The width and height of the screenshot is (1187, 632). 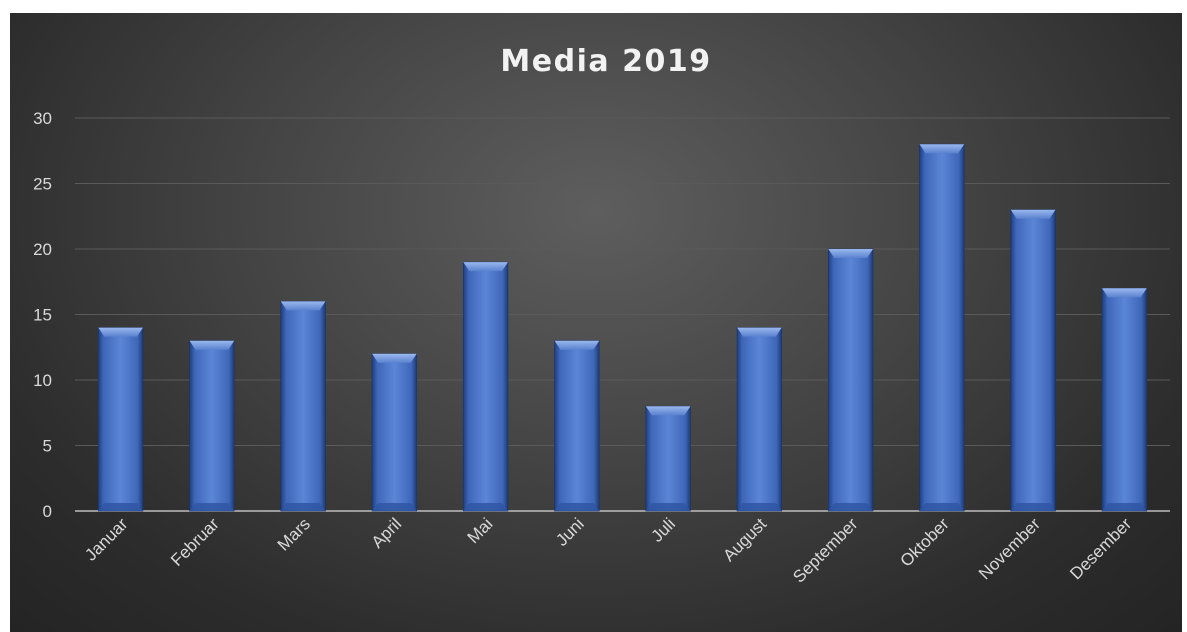 What do you see at coordinates (42, 118) in the screenshot?
I see `y-tick-label: 30` at bounding box center [42, 118].